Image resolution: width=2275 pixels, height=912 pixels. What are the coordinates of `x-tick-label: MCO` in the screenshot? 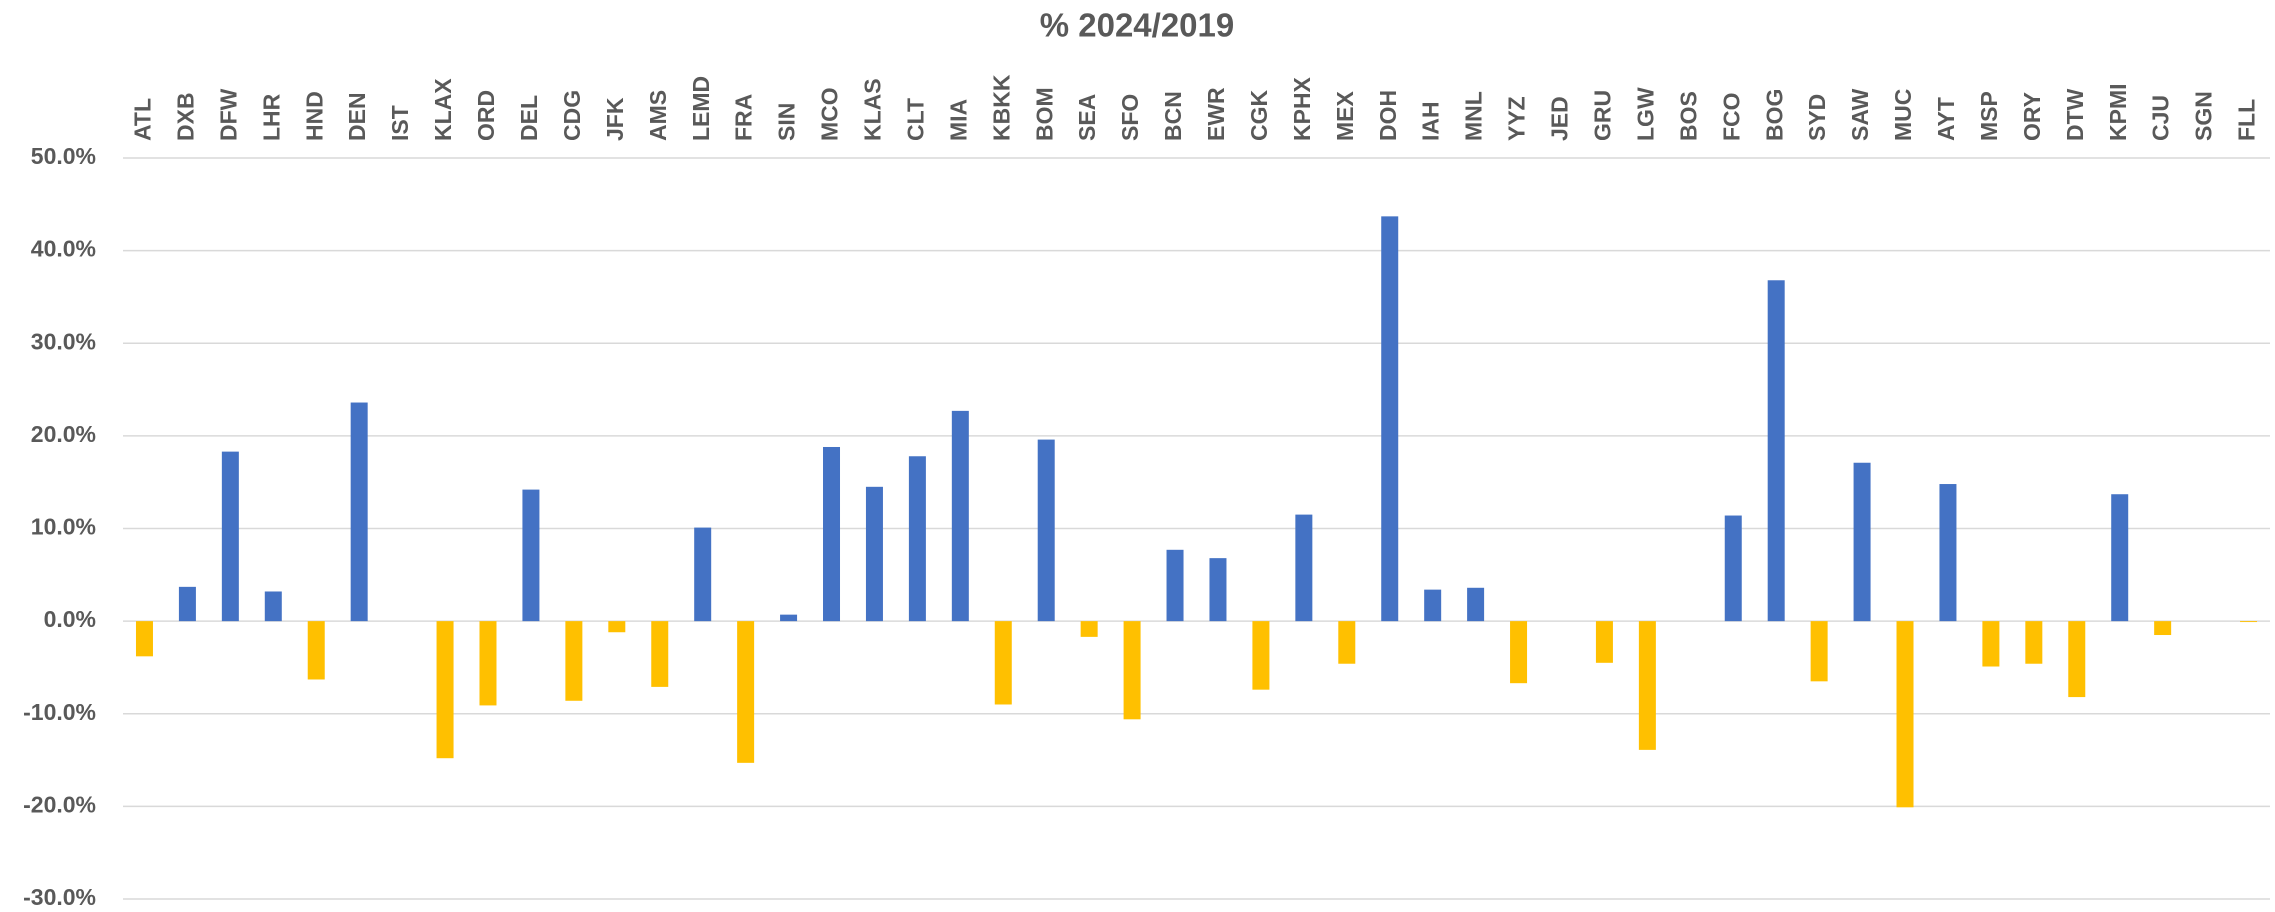 It's located at (830, 114).